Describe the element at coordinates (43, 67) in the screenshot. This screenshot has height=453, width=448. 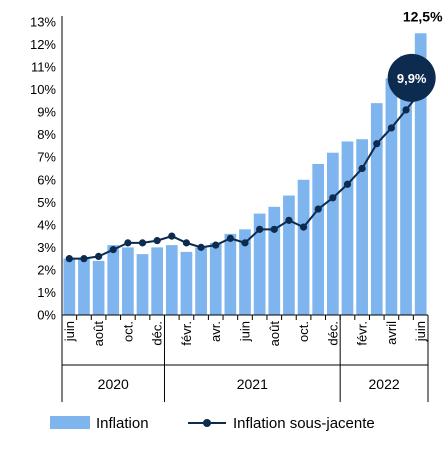
I see `y-tick-label: 11%` at that location.